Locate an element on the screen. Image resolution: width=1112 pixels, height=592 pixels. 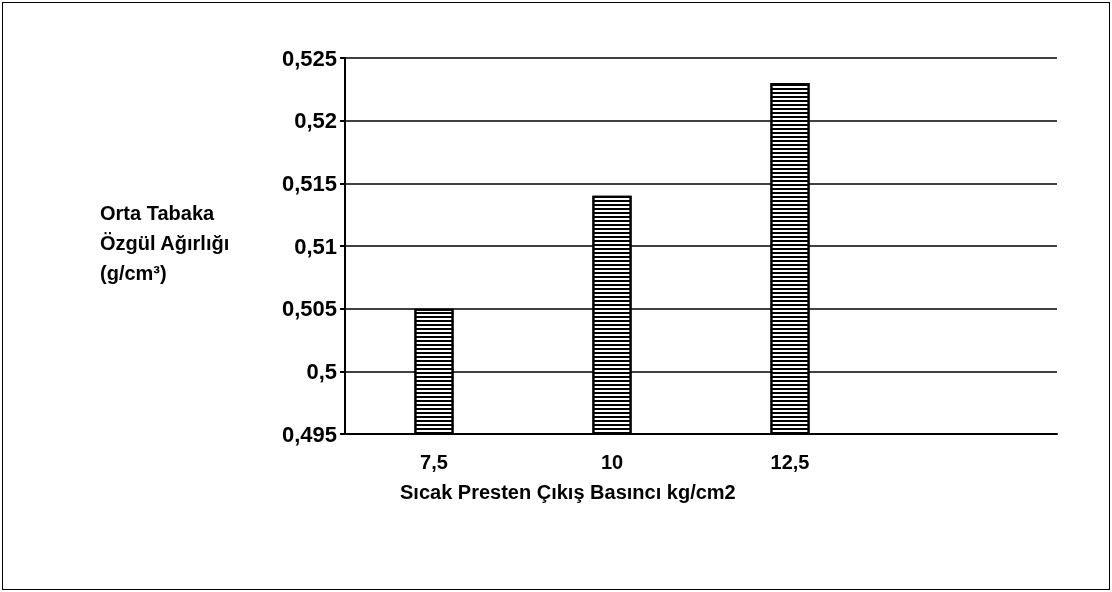
y-tick-label: 0,495 is located at coordinates (309, 434).